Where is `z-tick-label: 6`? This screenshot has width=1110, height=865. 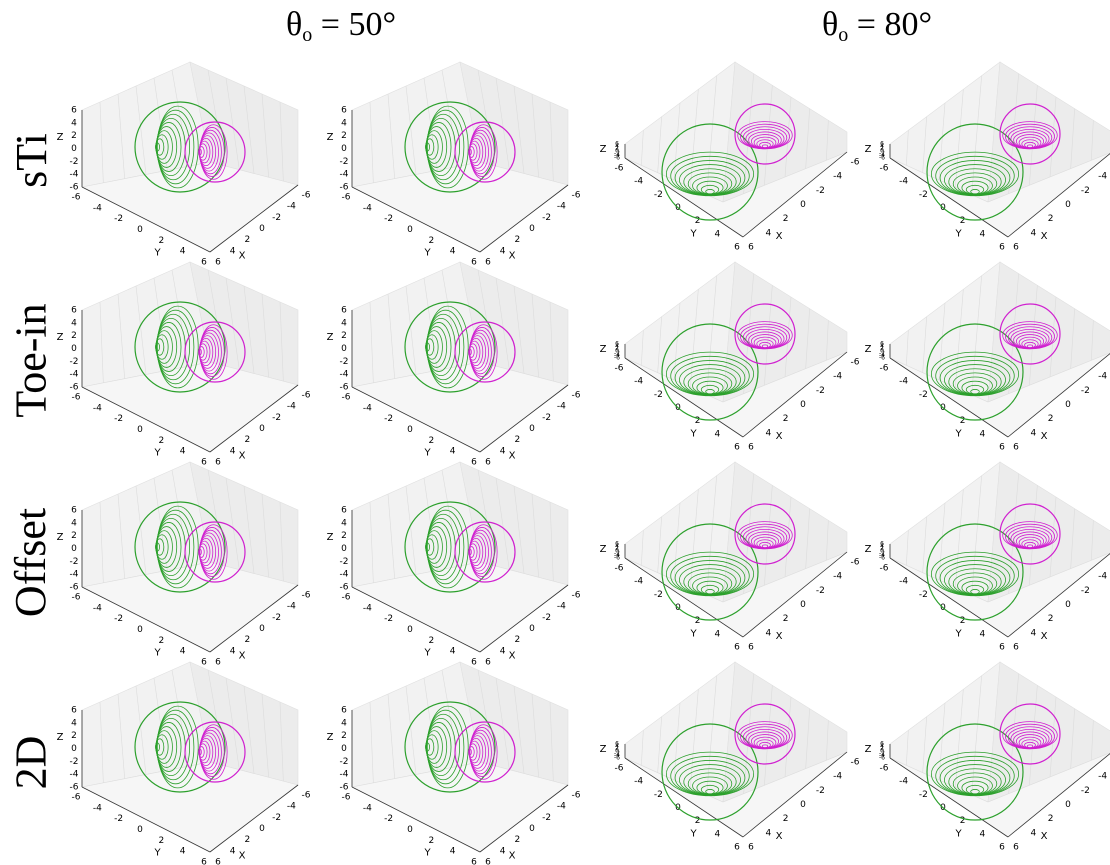 z-tick-label: 6 is located at coordinates (617, 344).